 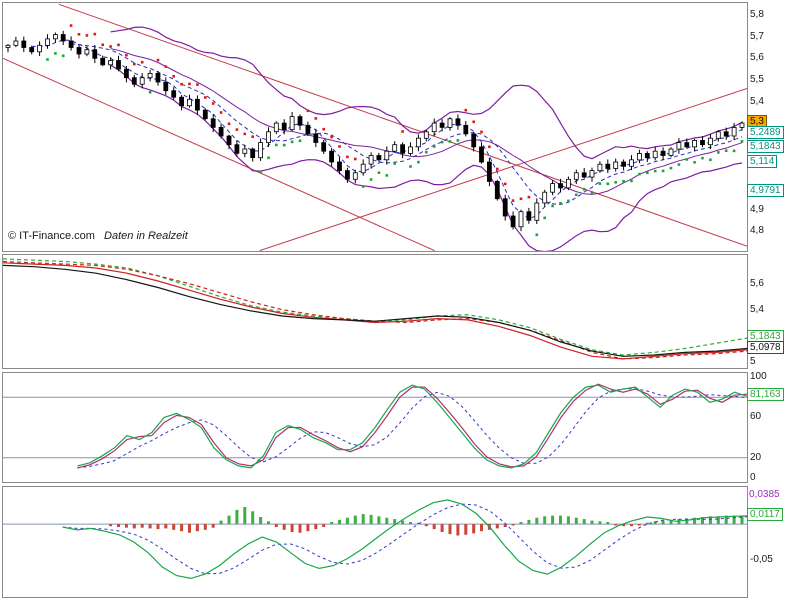 What do you see at coordinates (757, 58) in the screenshot?
I see `y-tick-label: 5,6` at bounding box center [757, 58].